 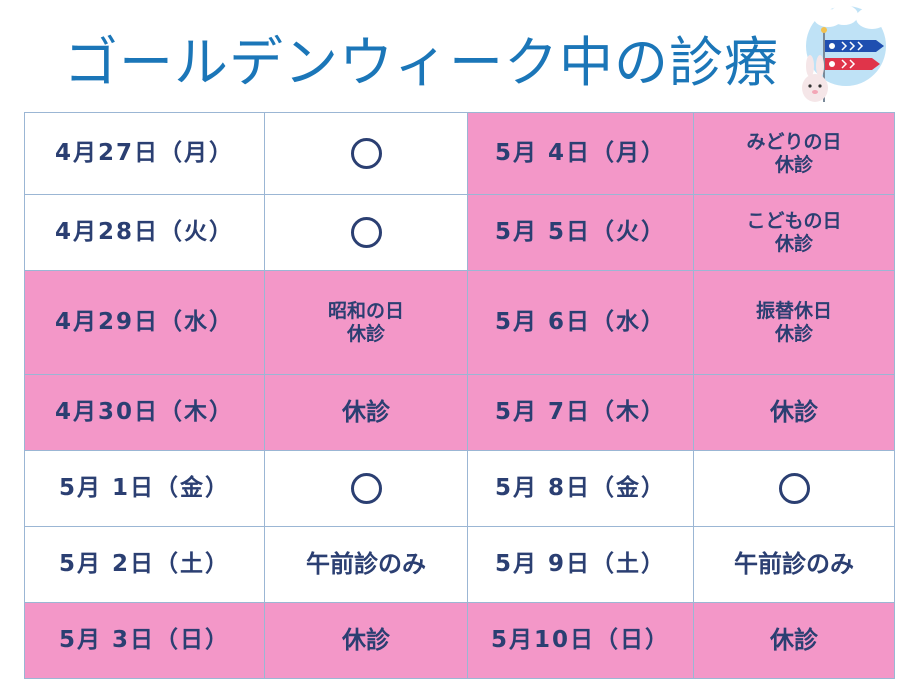 I want to click on table-row: 4月29日（水） 昭和の日 休診 5月 6日（水） 振替休日 休診, so click(x=459, y=322).